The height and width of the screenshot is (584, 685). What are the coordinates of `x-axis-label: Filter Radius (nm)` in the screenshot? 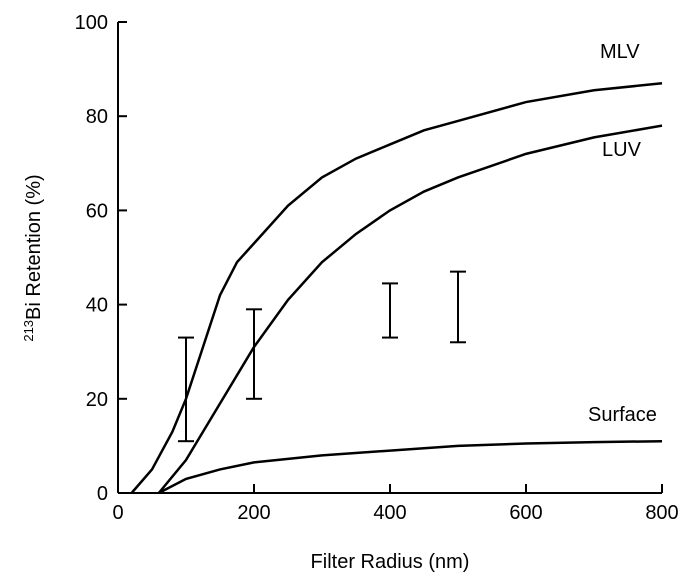 It's located at (390, 562).